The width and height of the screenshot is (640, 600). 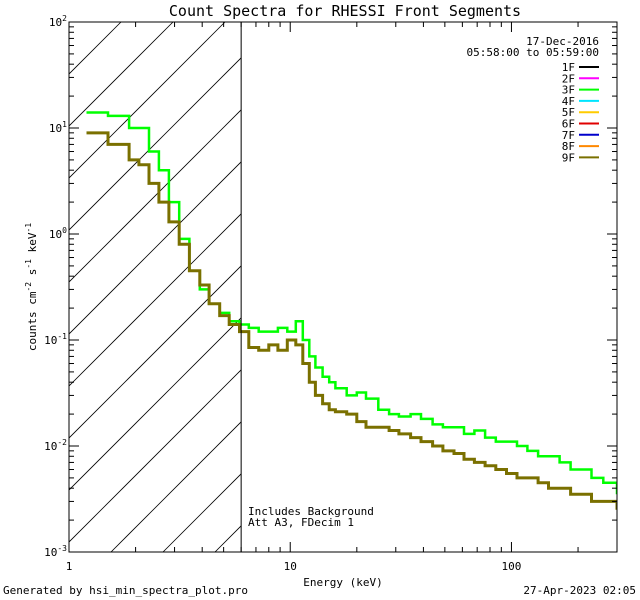 What do you see at coordinates (562, 41) in the screenshot?
I see `date-label: 17-Dec-2016` at bounding box center [562, 41].